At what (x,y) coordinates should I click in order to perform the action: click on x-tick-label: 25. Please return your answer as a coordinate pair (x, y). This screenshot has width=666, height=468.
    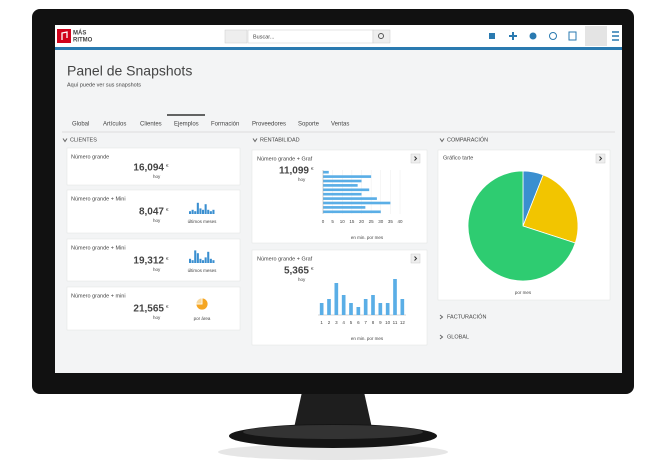
    Looking at the image, I should click on (372, 221).